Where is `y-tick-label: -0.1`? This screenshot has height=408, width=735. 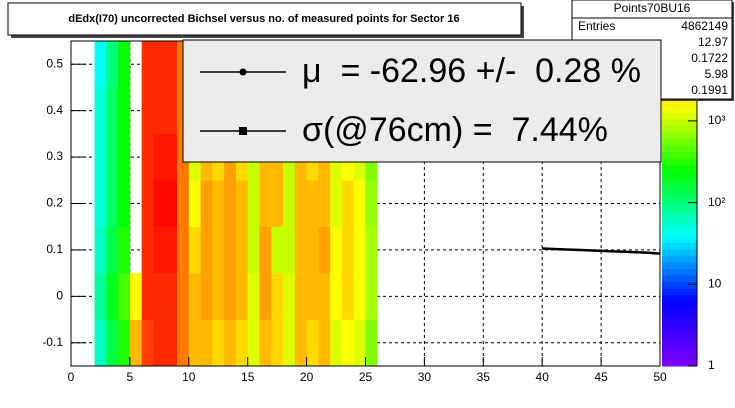 y-tick-label: -0.1 is located at coordinates (52, 342).